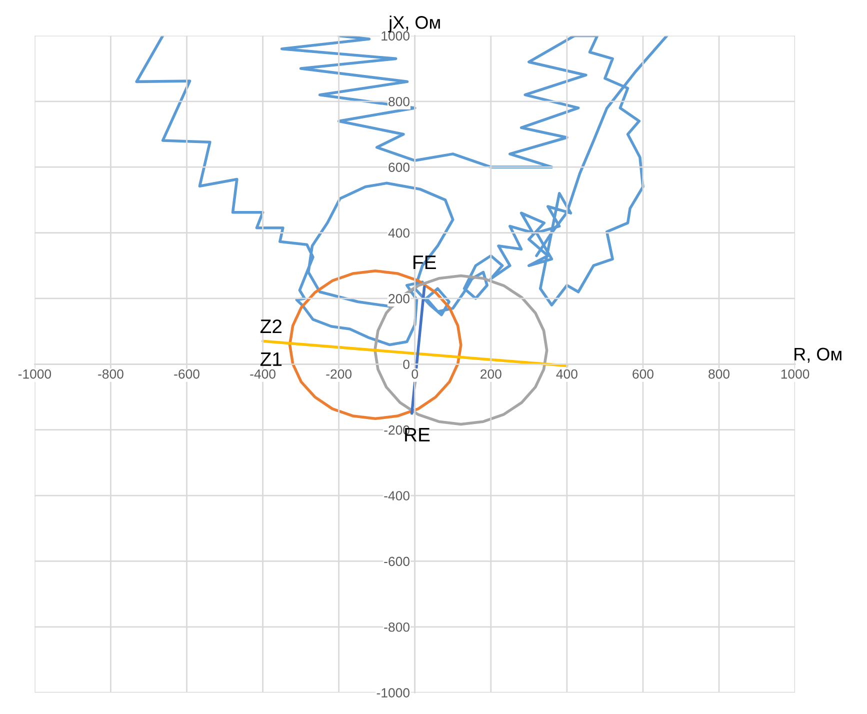 The height and width of the screenshot is (714, 867). What do you see at coordinates (393, 693) in the screenshot?
I see `y-tick-label: -1000` at bounding box center [393, 693].